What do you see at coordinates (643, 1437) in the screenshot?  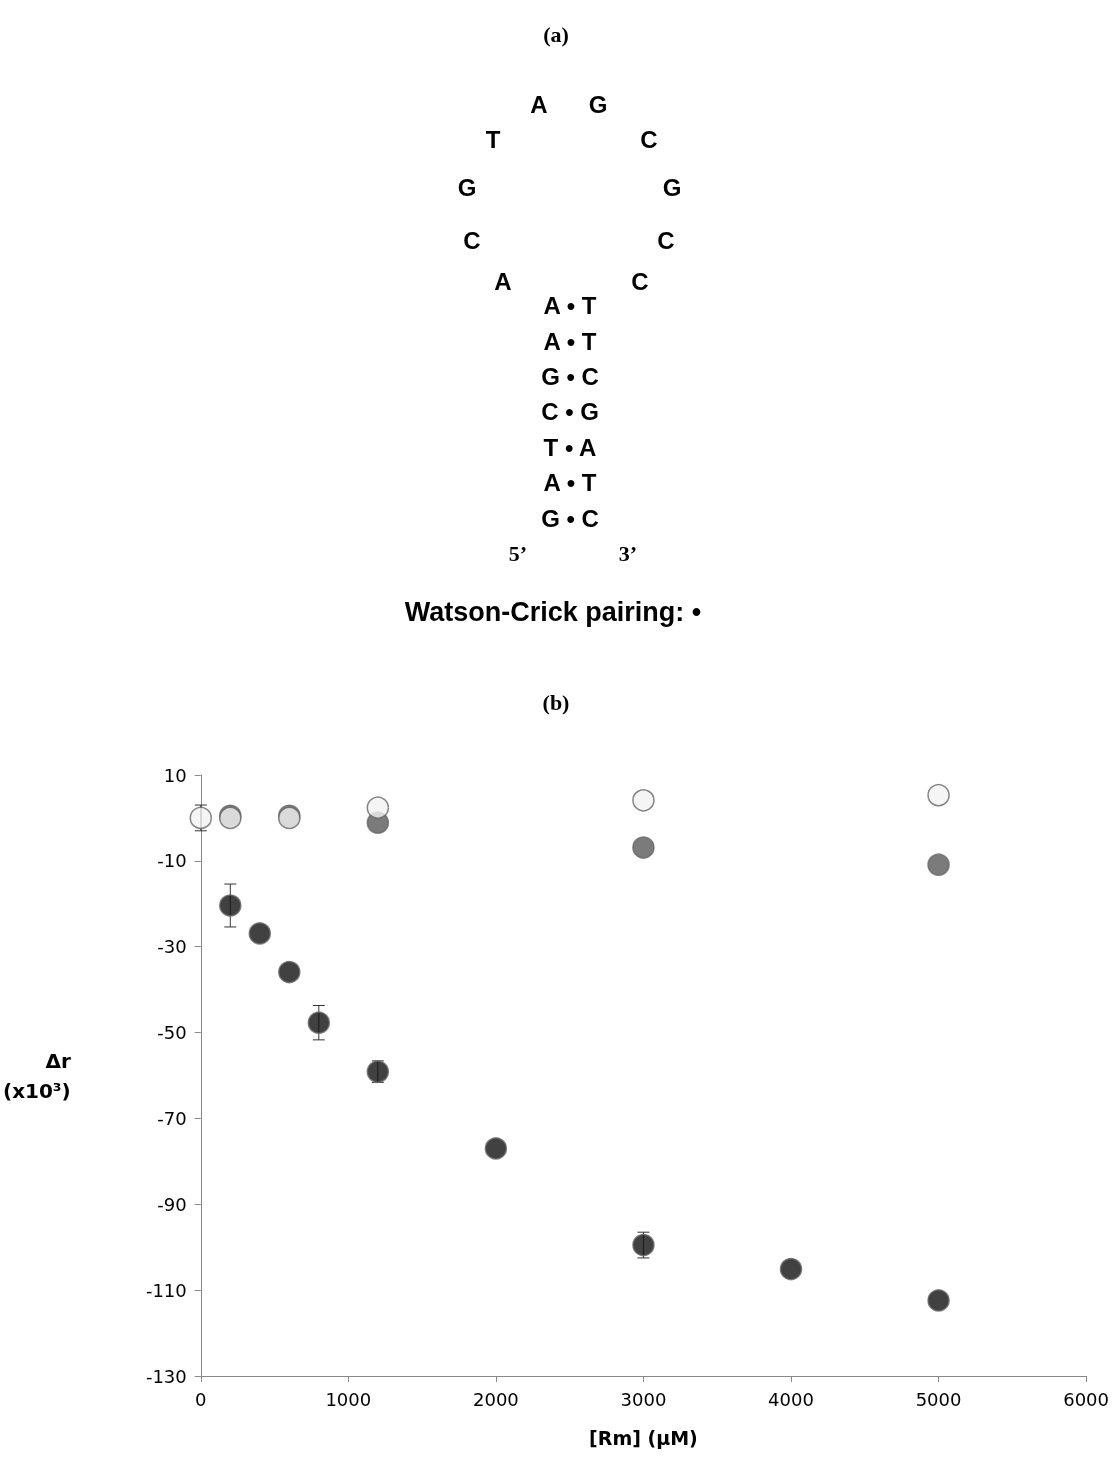 I see `x-axis-title: [Rm] (µM)` at bounding box center [643, 1437].